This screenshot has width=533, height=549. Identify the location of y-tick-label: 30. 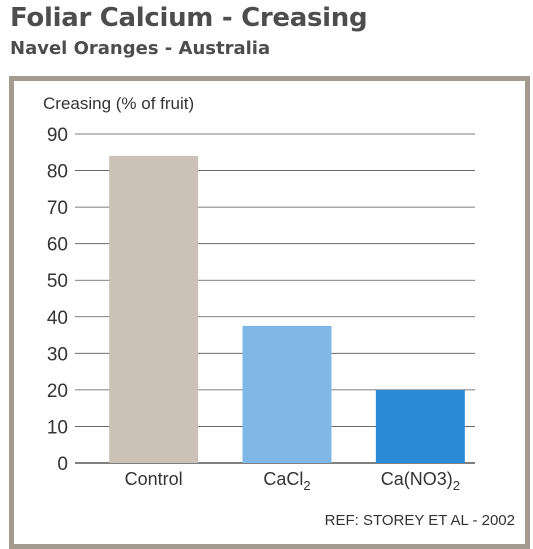
(57, 354).